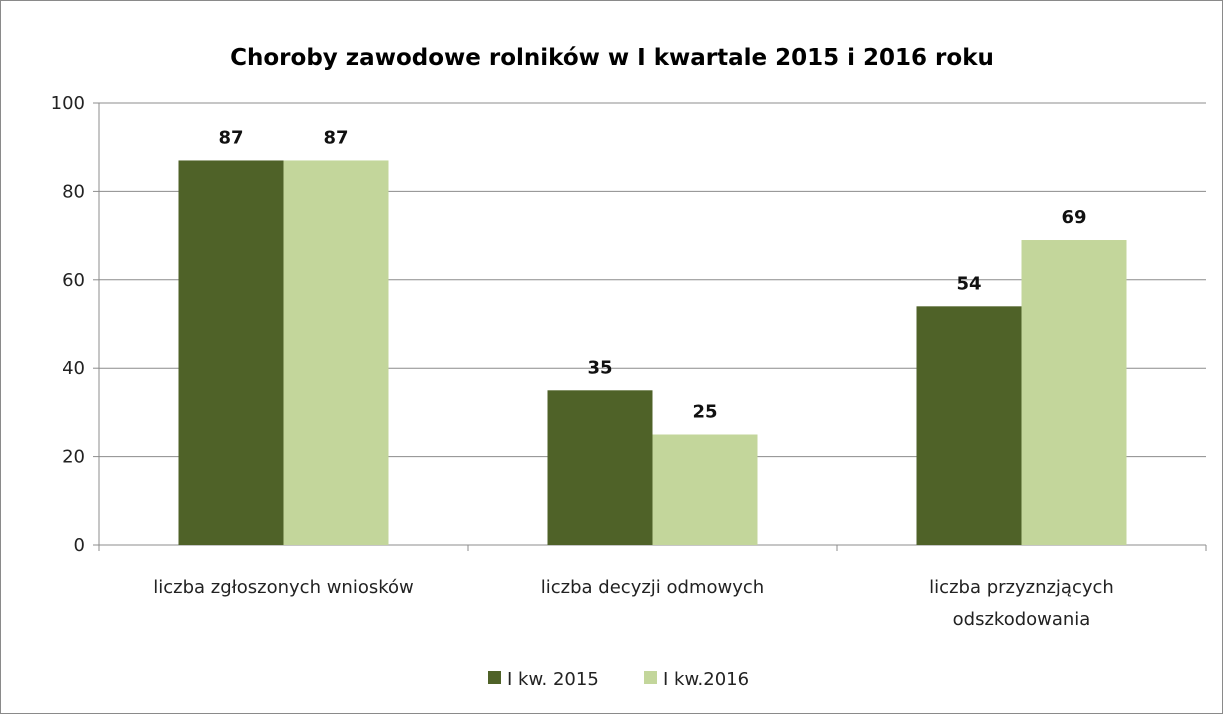 Image resolution: width=1225 pixels, height=716 pixels. I want to click on data-label: 54, so click(968, 283).